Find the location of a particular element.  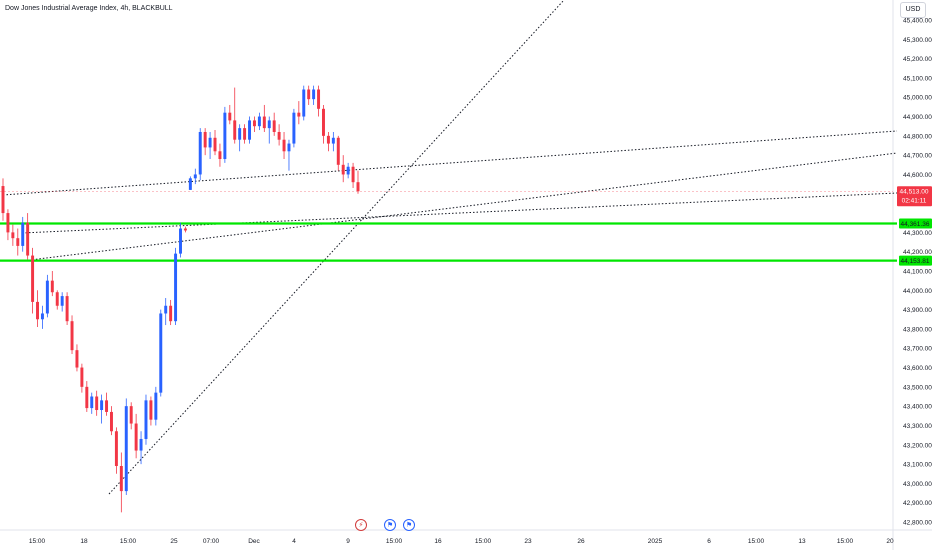

price-tick-label: 43,600.00 is located at coordinates (917, 368).